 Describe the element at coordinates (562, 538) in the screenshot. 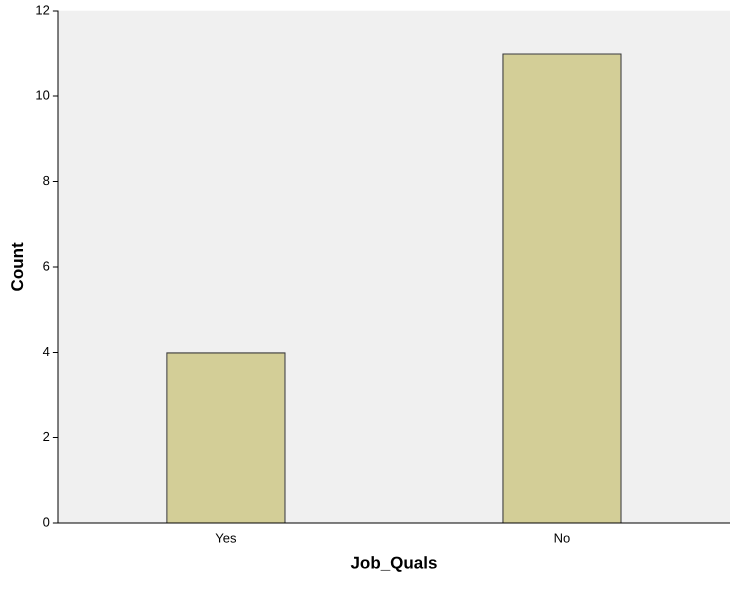

I see `x-tick-label: No` at that location.